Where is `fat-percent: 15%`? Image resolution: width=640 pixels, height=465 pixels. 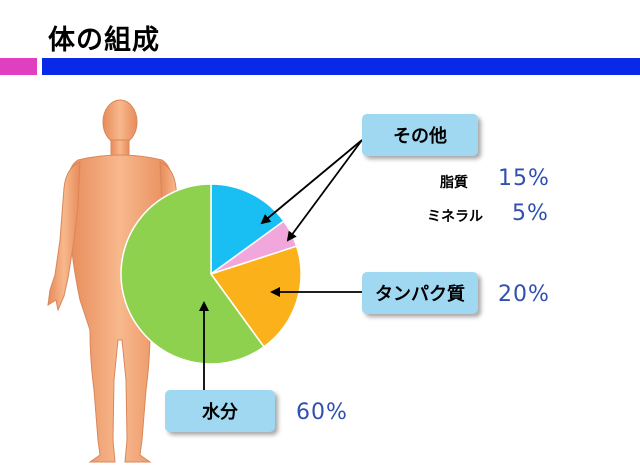
fat-percent: 15% is located at coordinates (524, 178).